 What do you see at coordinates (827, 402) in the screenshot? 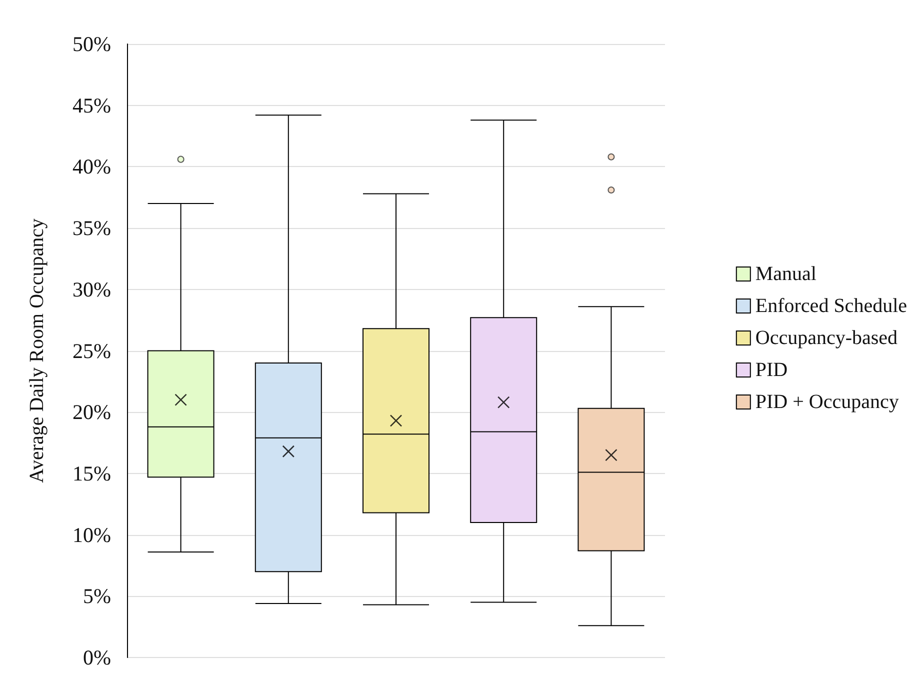
I see `legend-label: PID + Occupancy` at bounding box center [827, 402].